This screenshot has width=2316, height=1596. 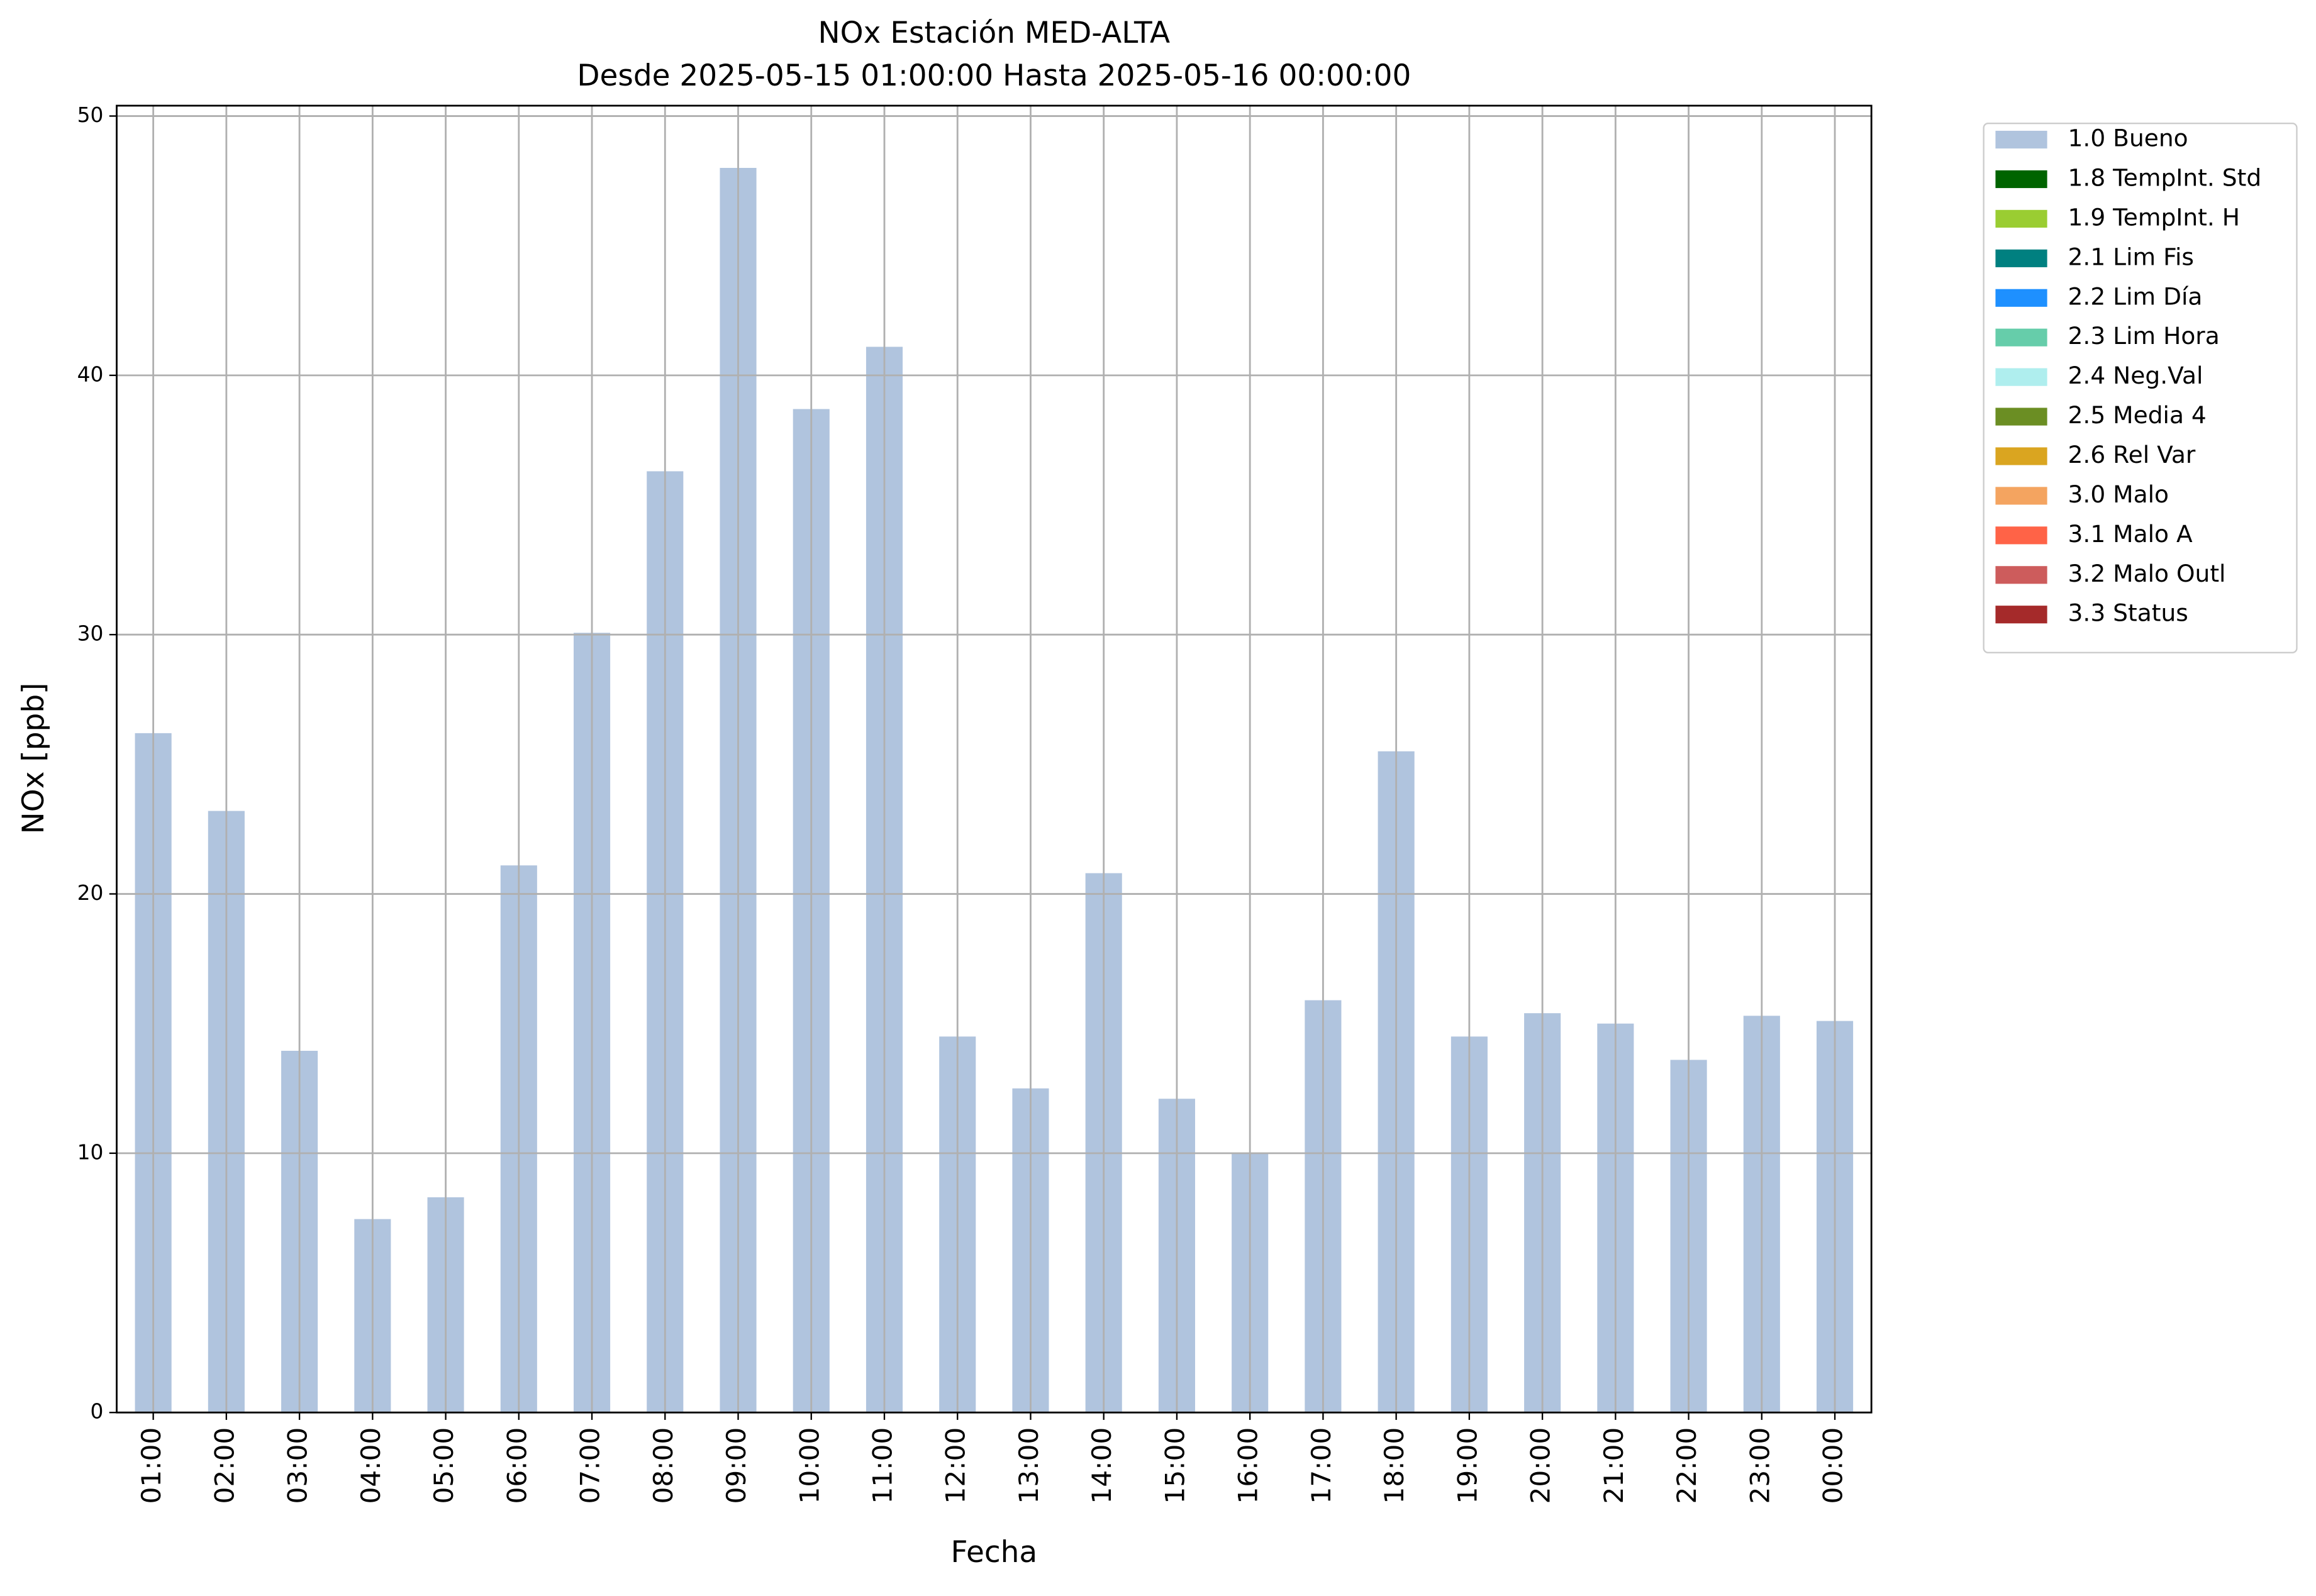 What do you see at coordinates (90, 893) in the screenshot?
I see `y-tick-label: 20` at bounding box center [90, 893].